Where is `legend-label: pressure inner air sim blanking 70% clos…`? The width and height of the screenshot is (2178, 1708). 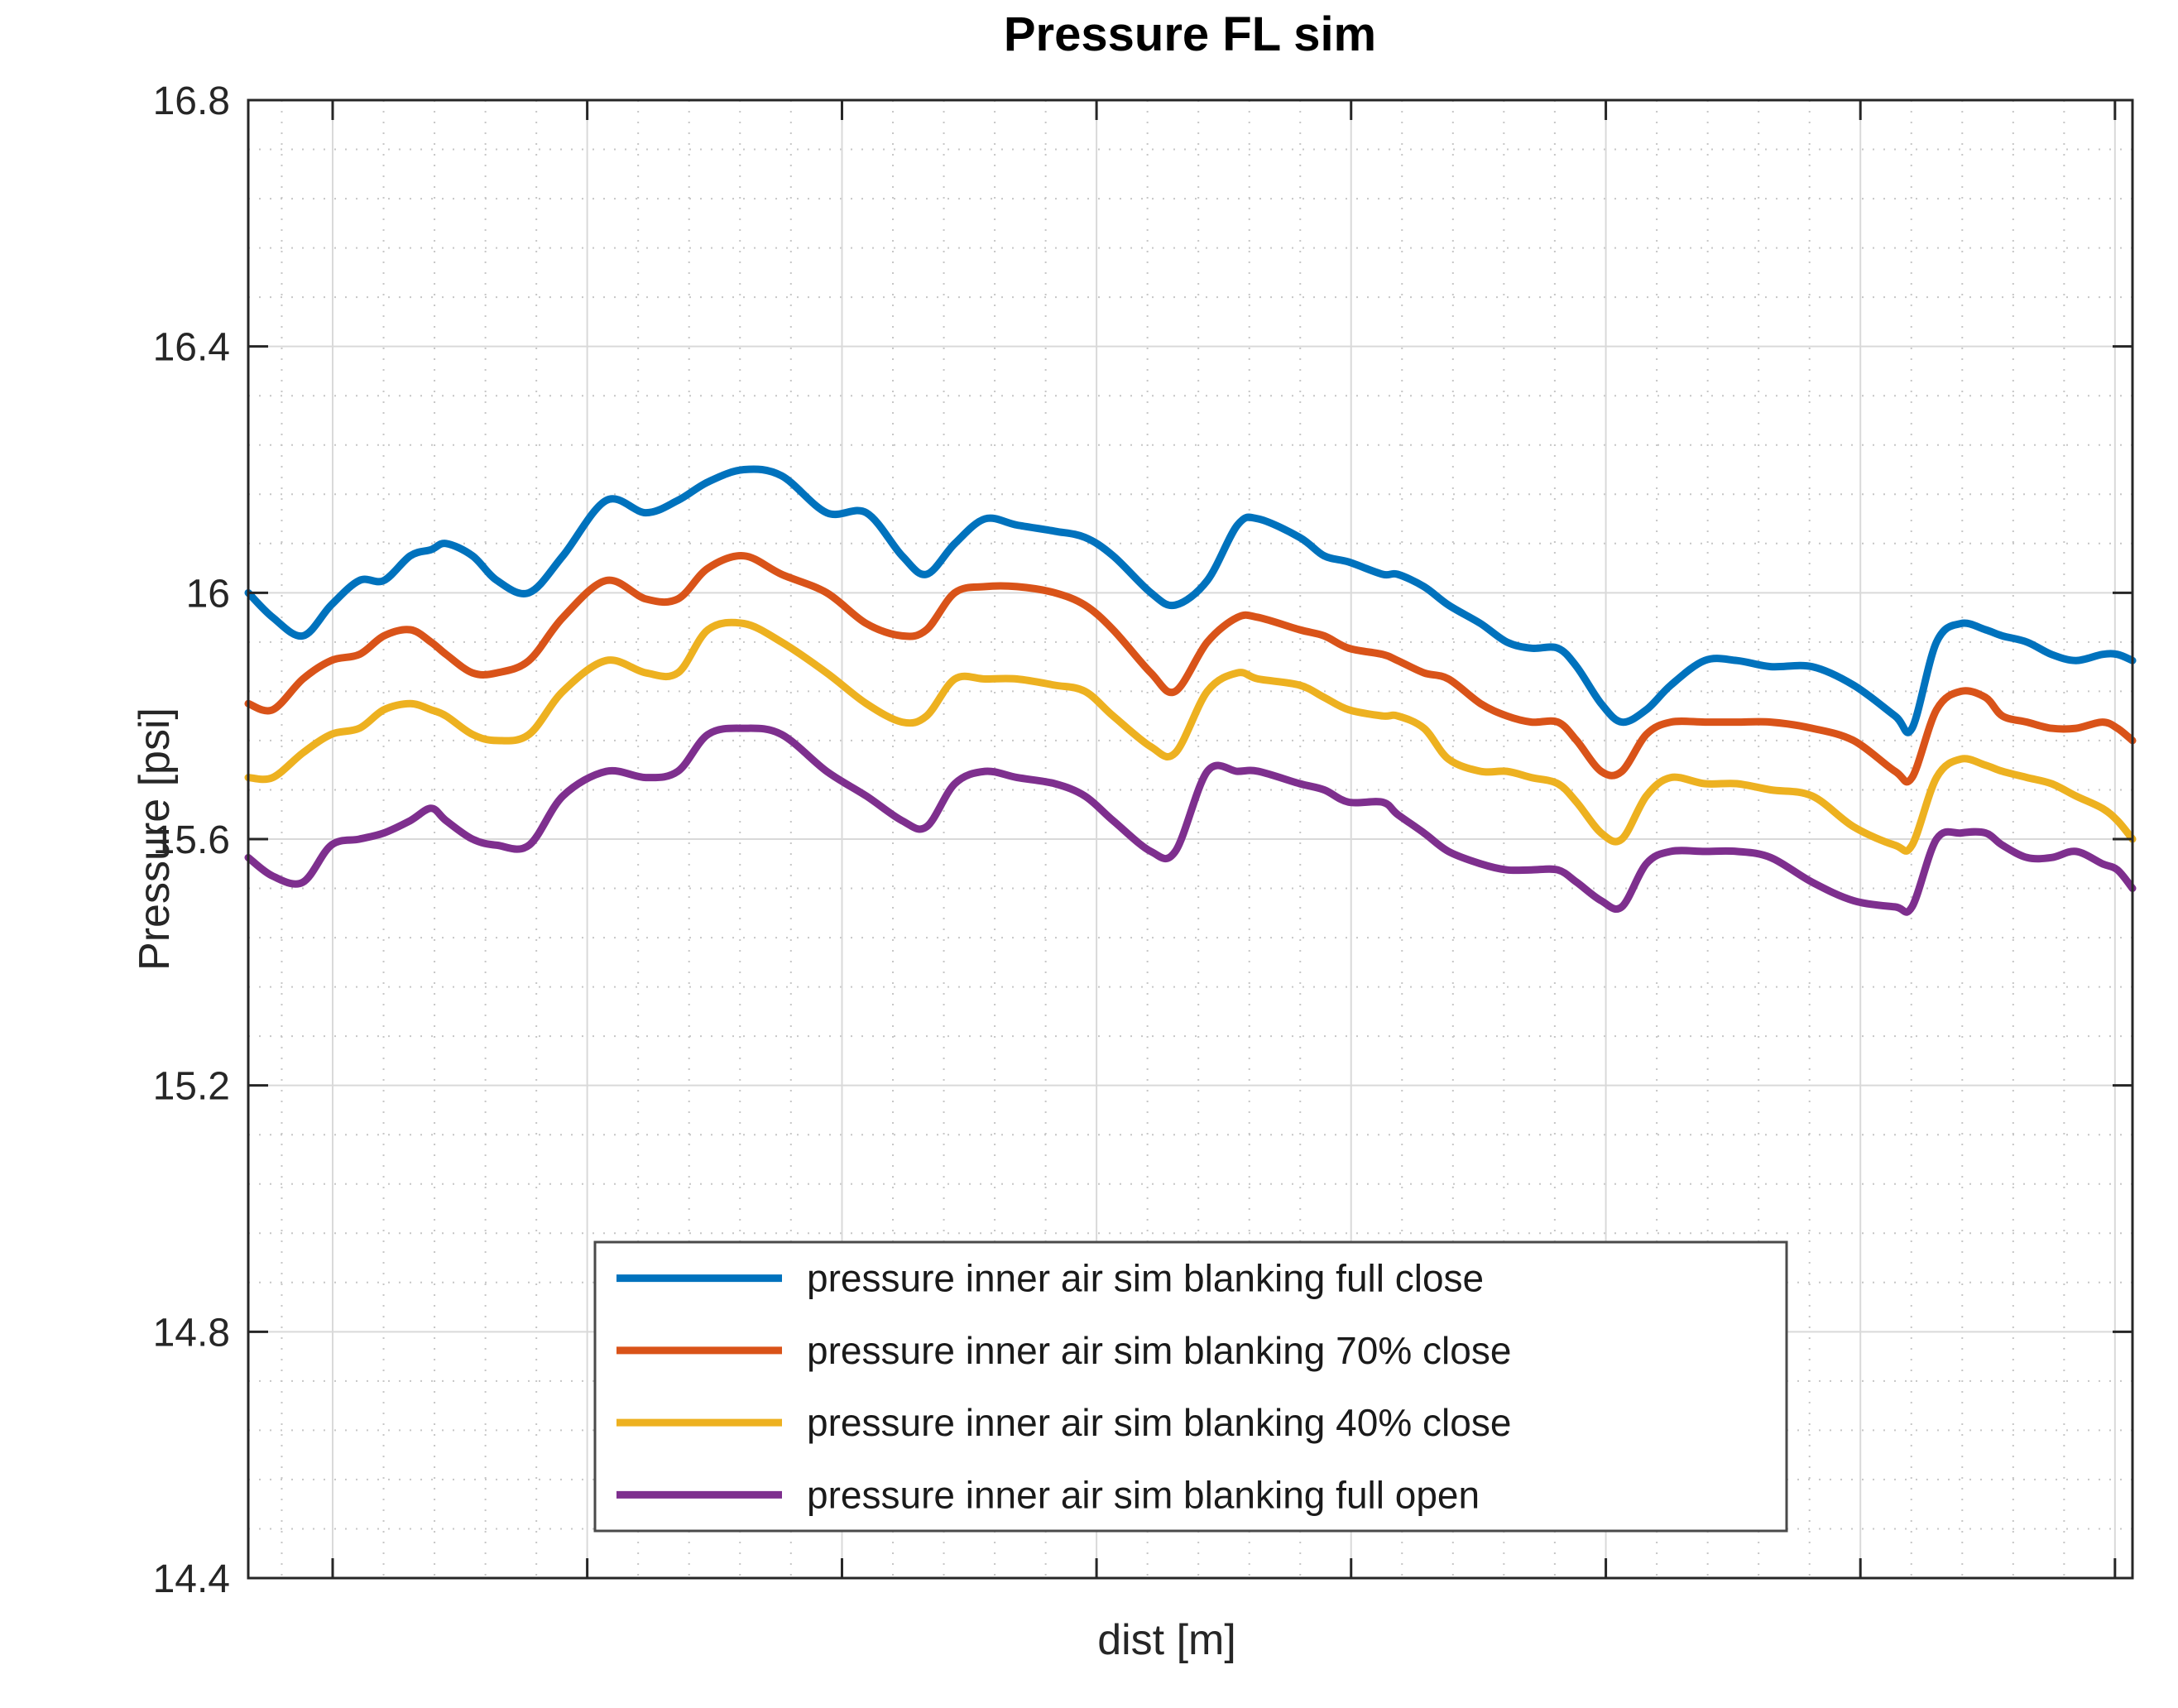 legend-label: pressure inner air sim blanking 70% clos… is located at coordinates (1159, 1350).